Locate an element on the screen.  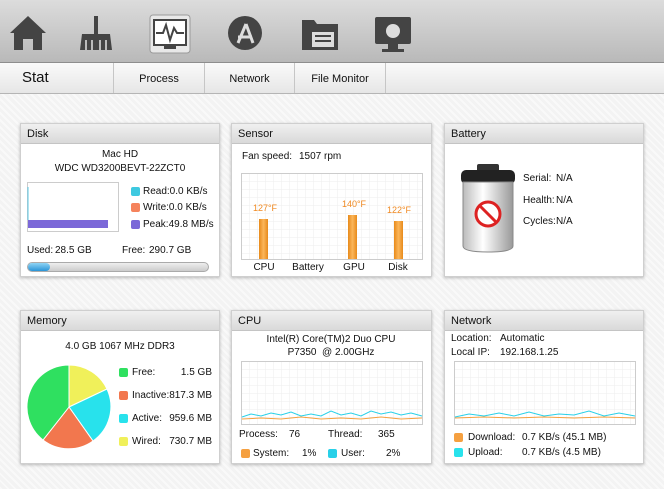
cpu-model: Intel(R) Core(TM)2 Duo CPU is located at coordinates (331, 339).